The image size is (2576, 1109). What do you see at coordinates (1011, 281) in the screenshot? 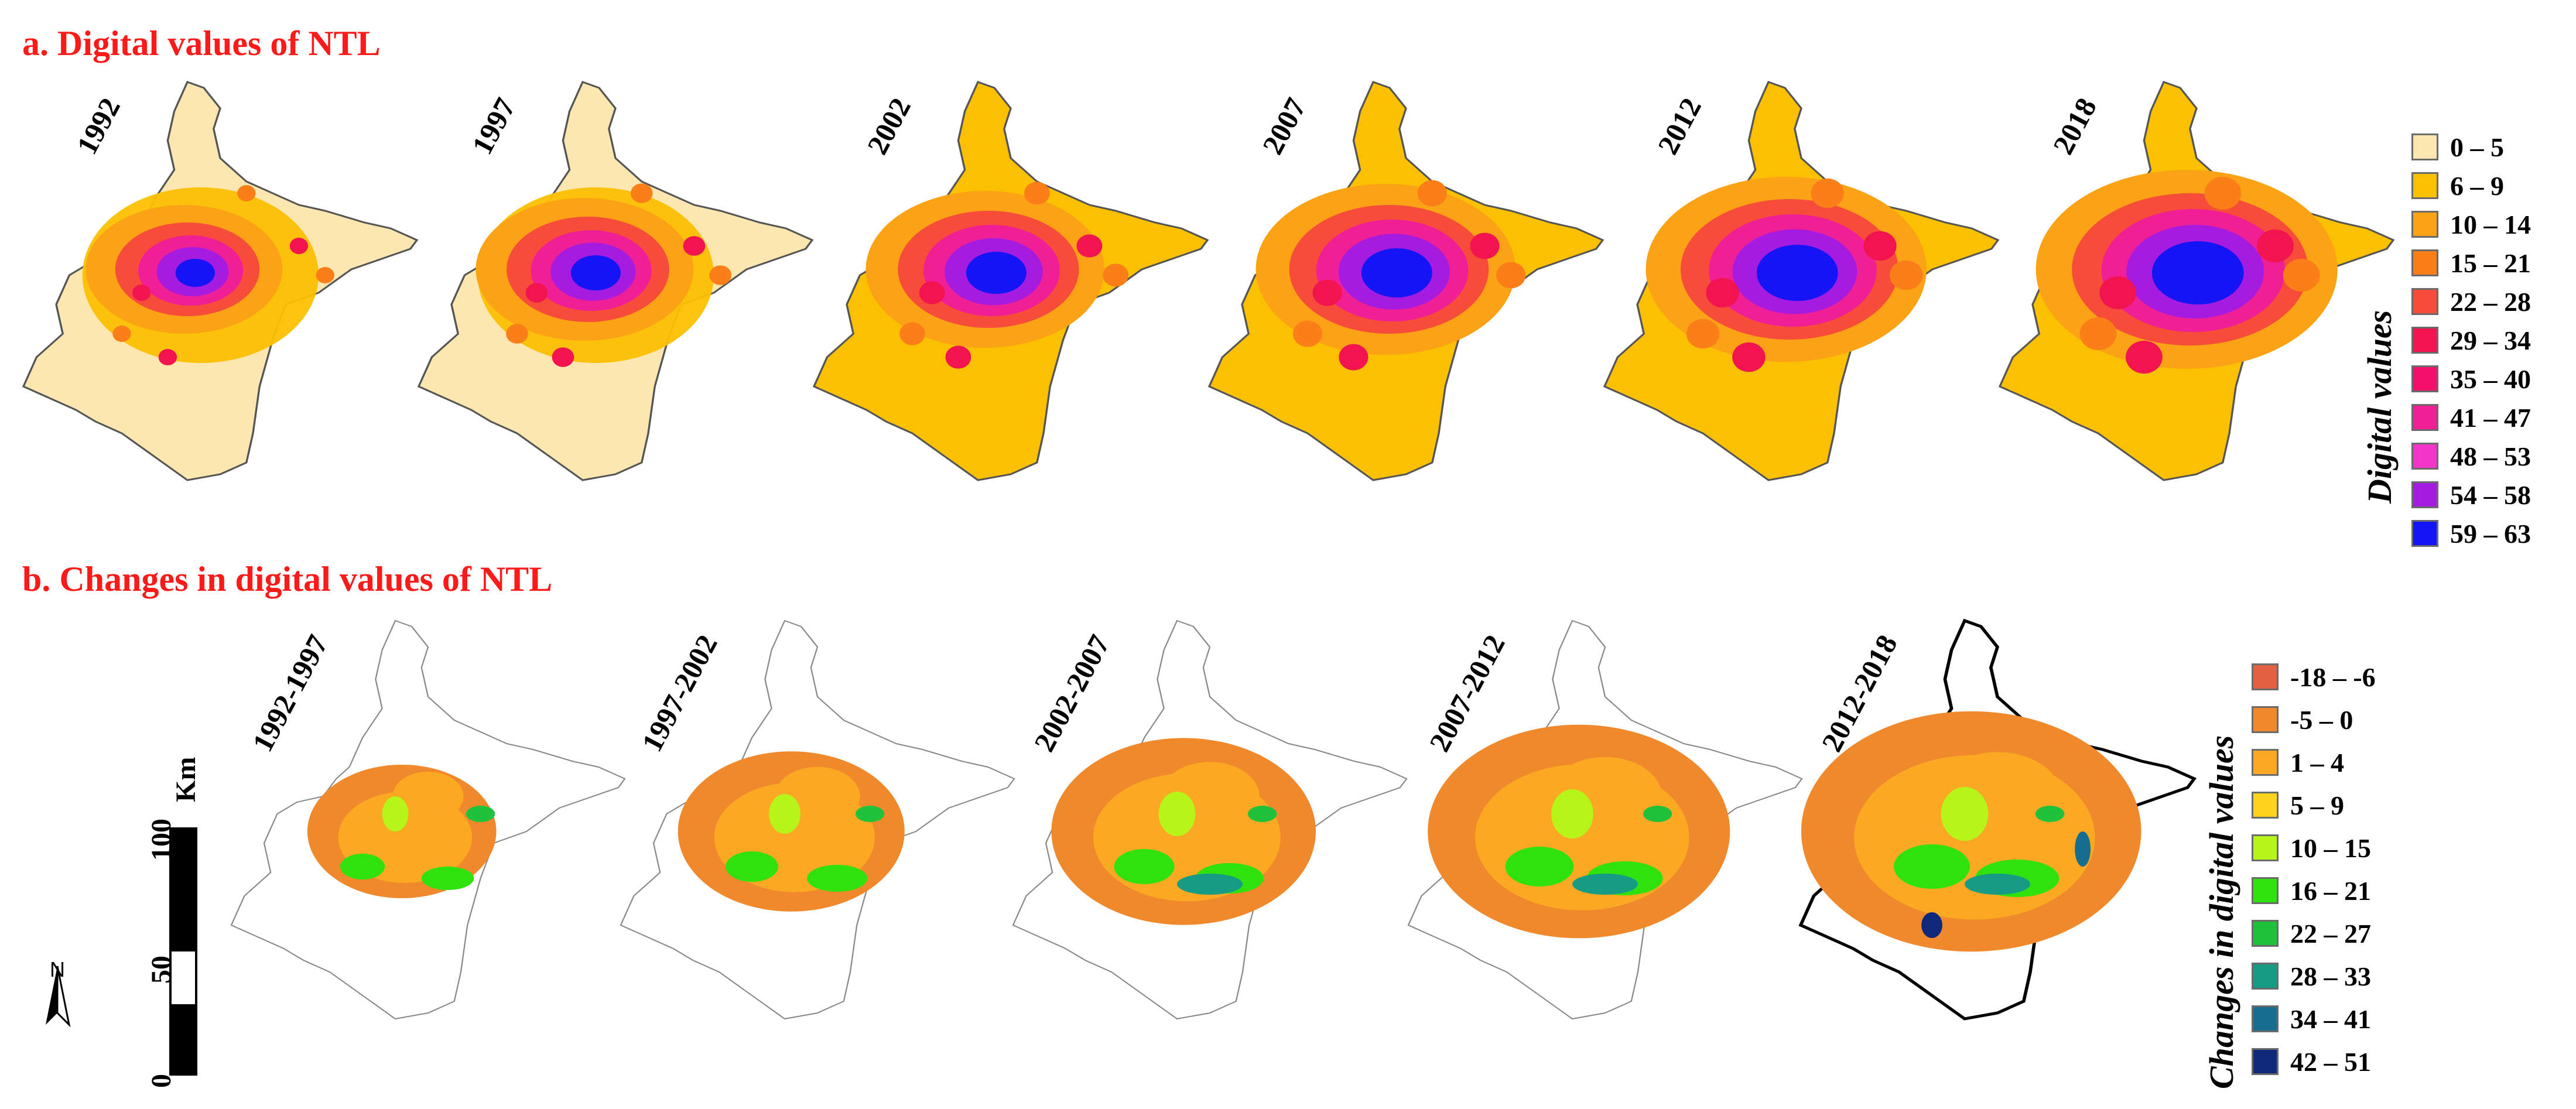
I see `map-a-2002` at bounding box center [1011, 281].